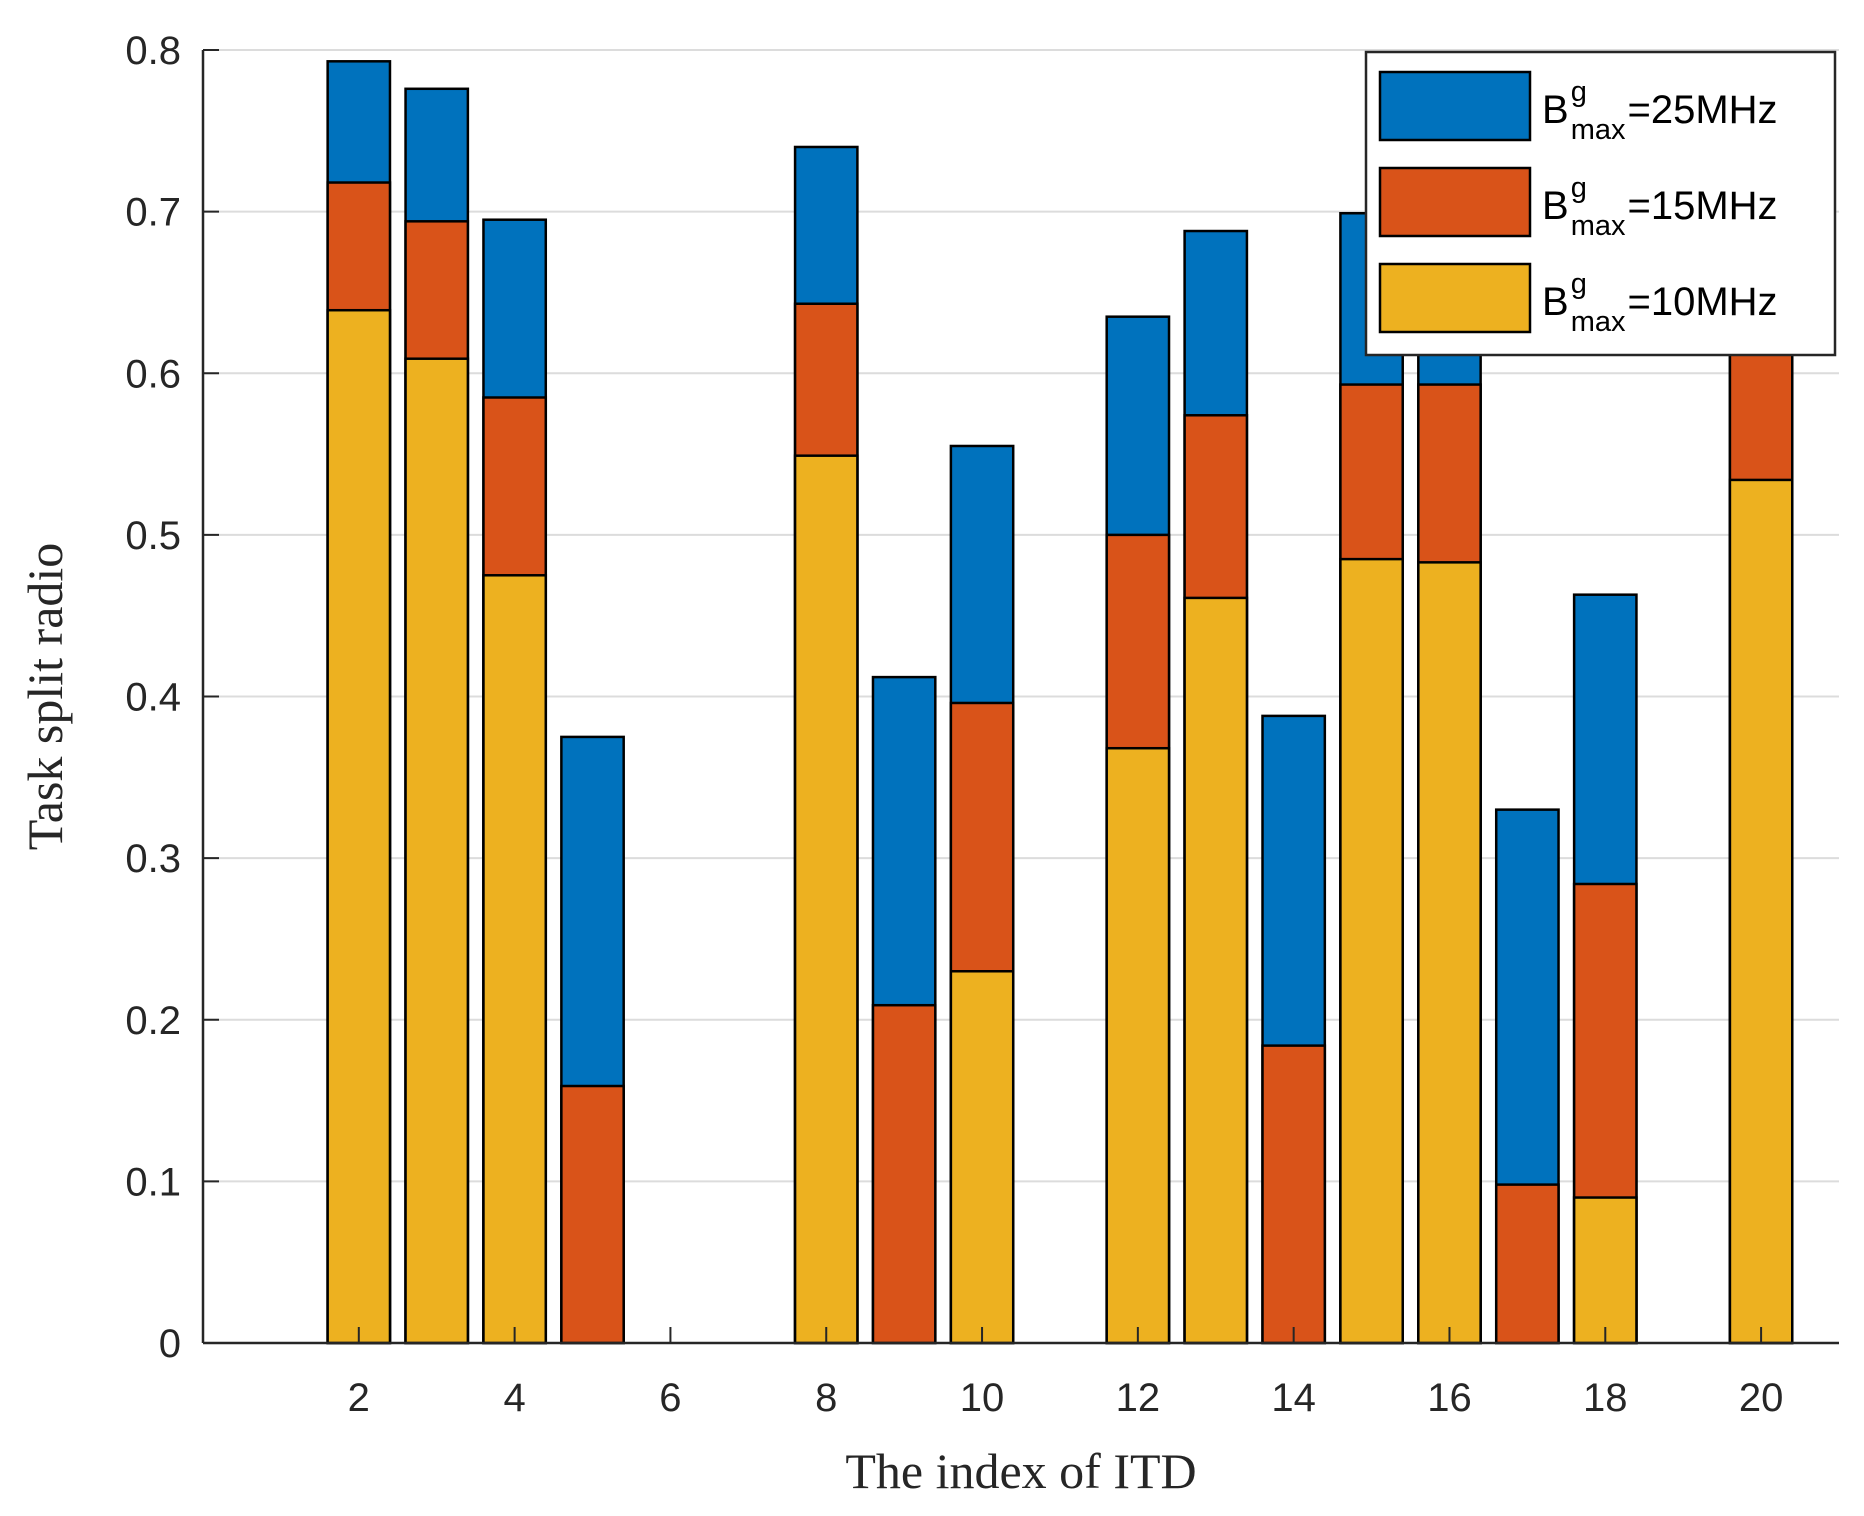  What do you see at coordinates (1293, 1398) in the screenshot?
I see `x-tick-label: 14` at bounding box center [1293, 1398].